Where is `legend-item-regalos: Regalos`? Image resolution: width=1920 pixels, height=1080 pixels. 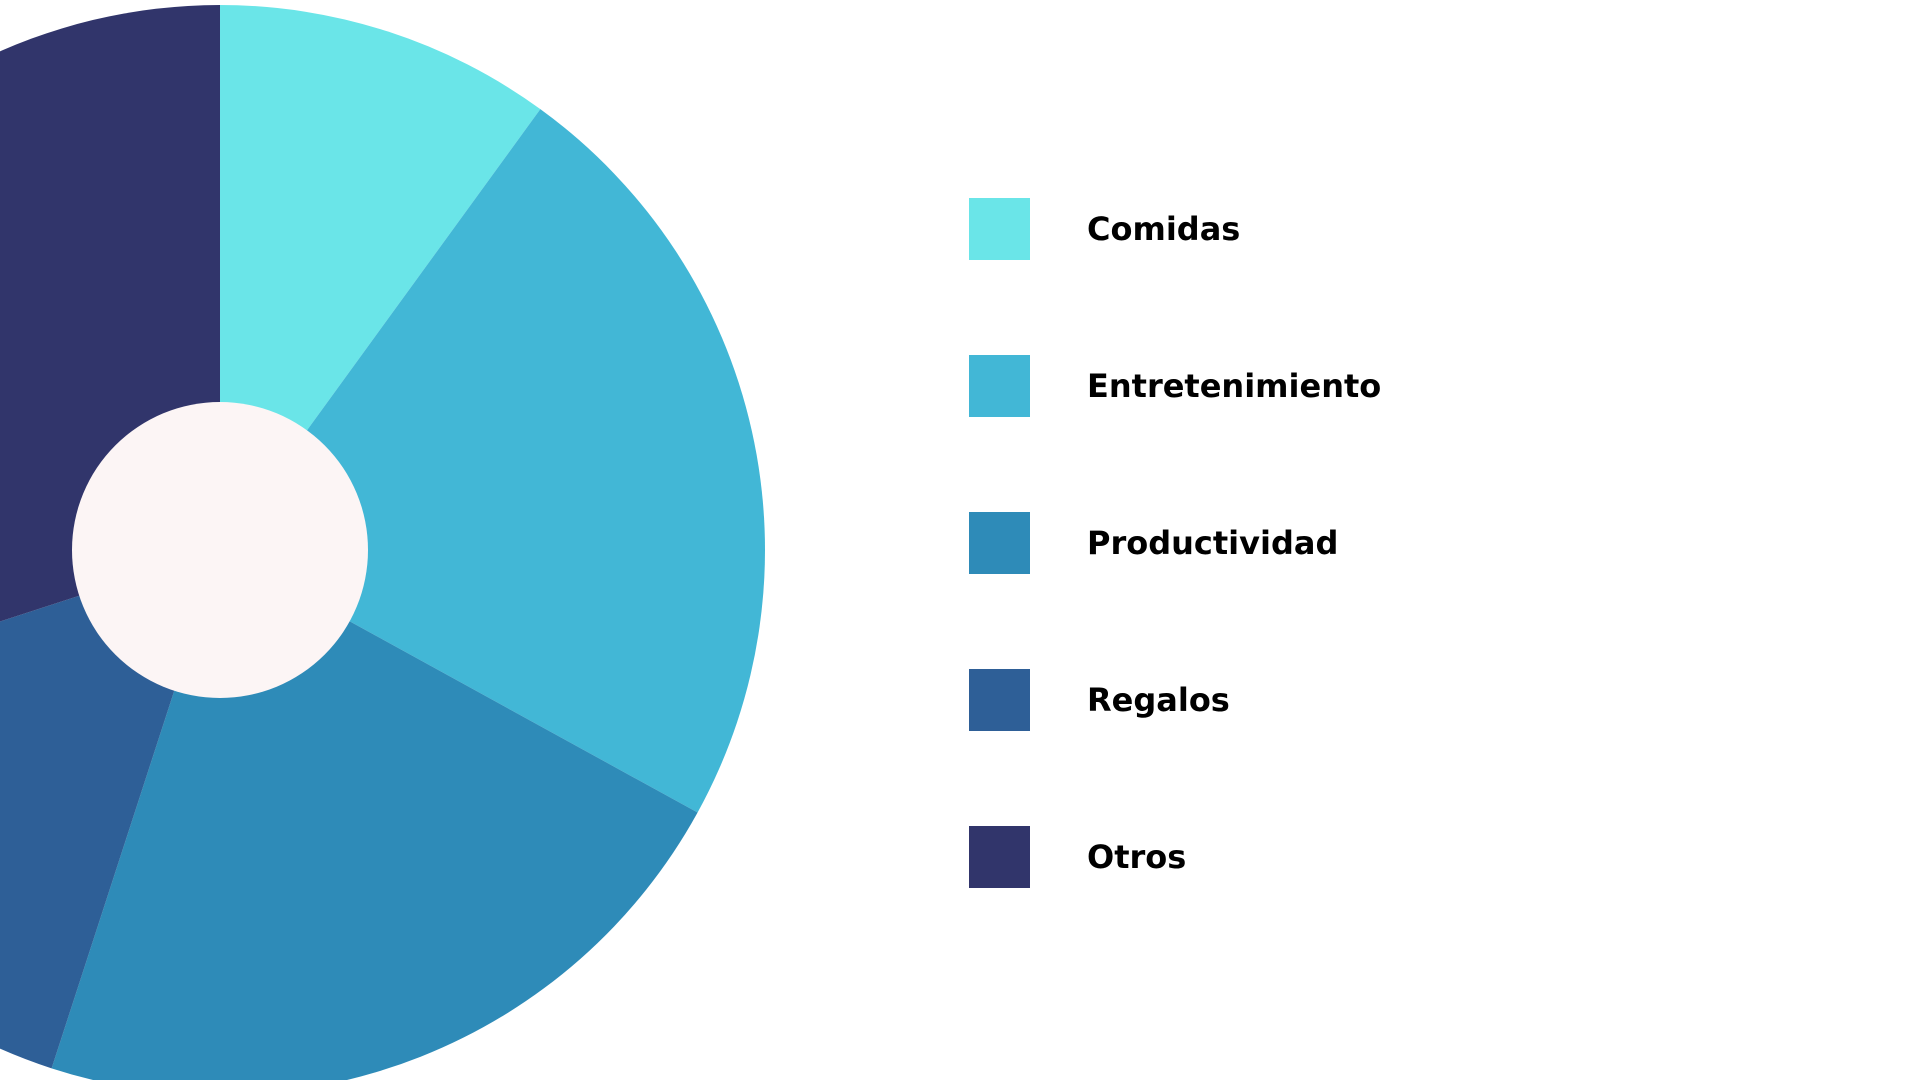 legend-item-regalos: Regalos is located at coordinates (1175, 700).